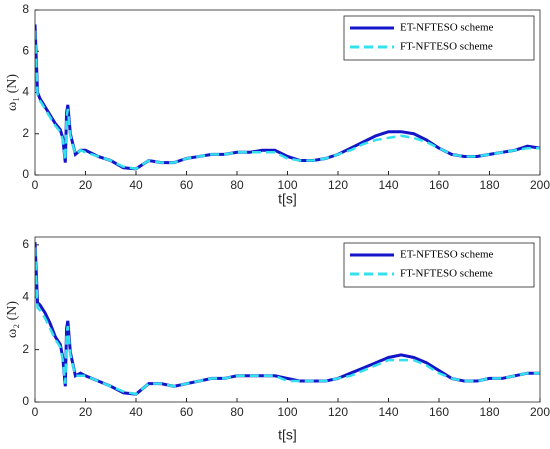  Describe the element at coordinates (12, 92) in the screenshot. I see `y-axis-label: ω₁ (N)` at that location.